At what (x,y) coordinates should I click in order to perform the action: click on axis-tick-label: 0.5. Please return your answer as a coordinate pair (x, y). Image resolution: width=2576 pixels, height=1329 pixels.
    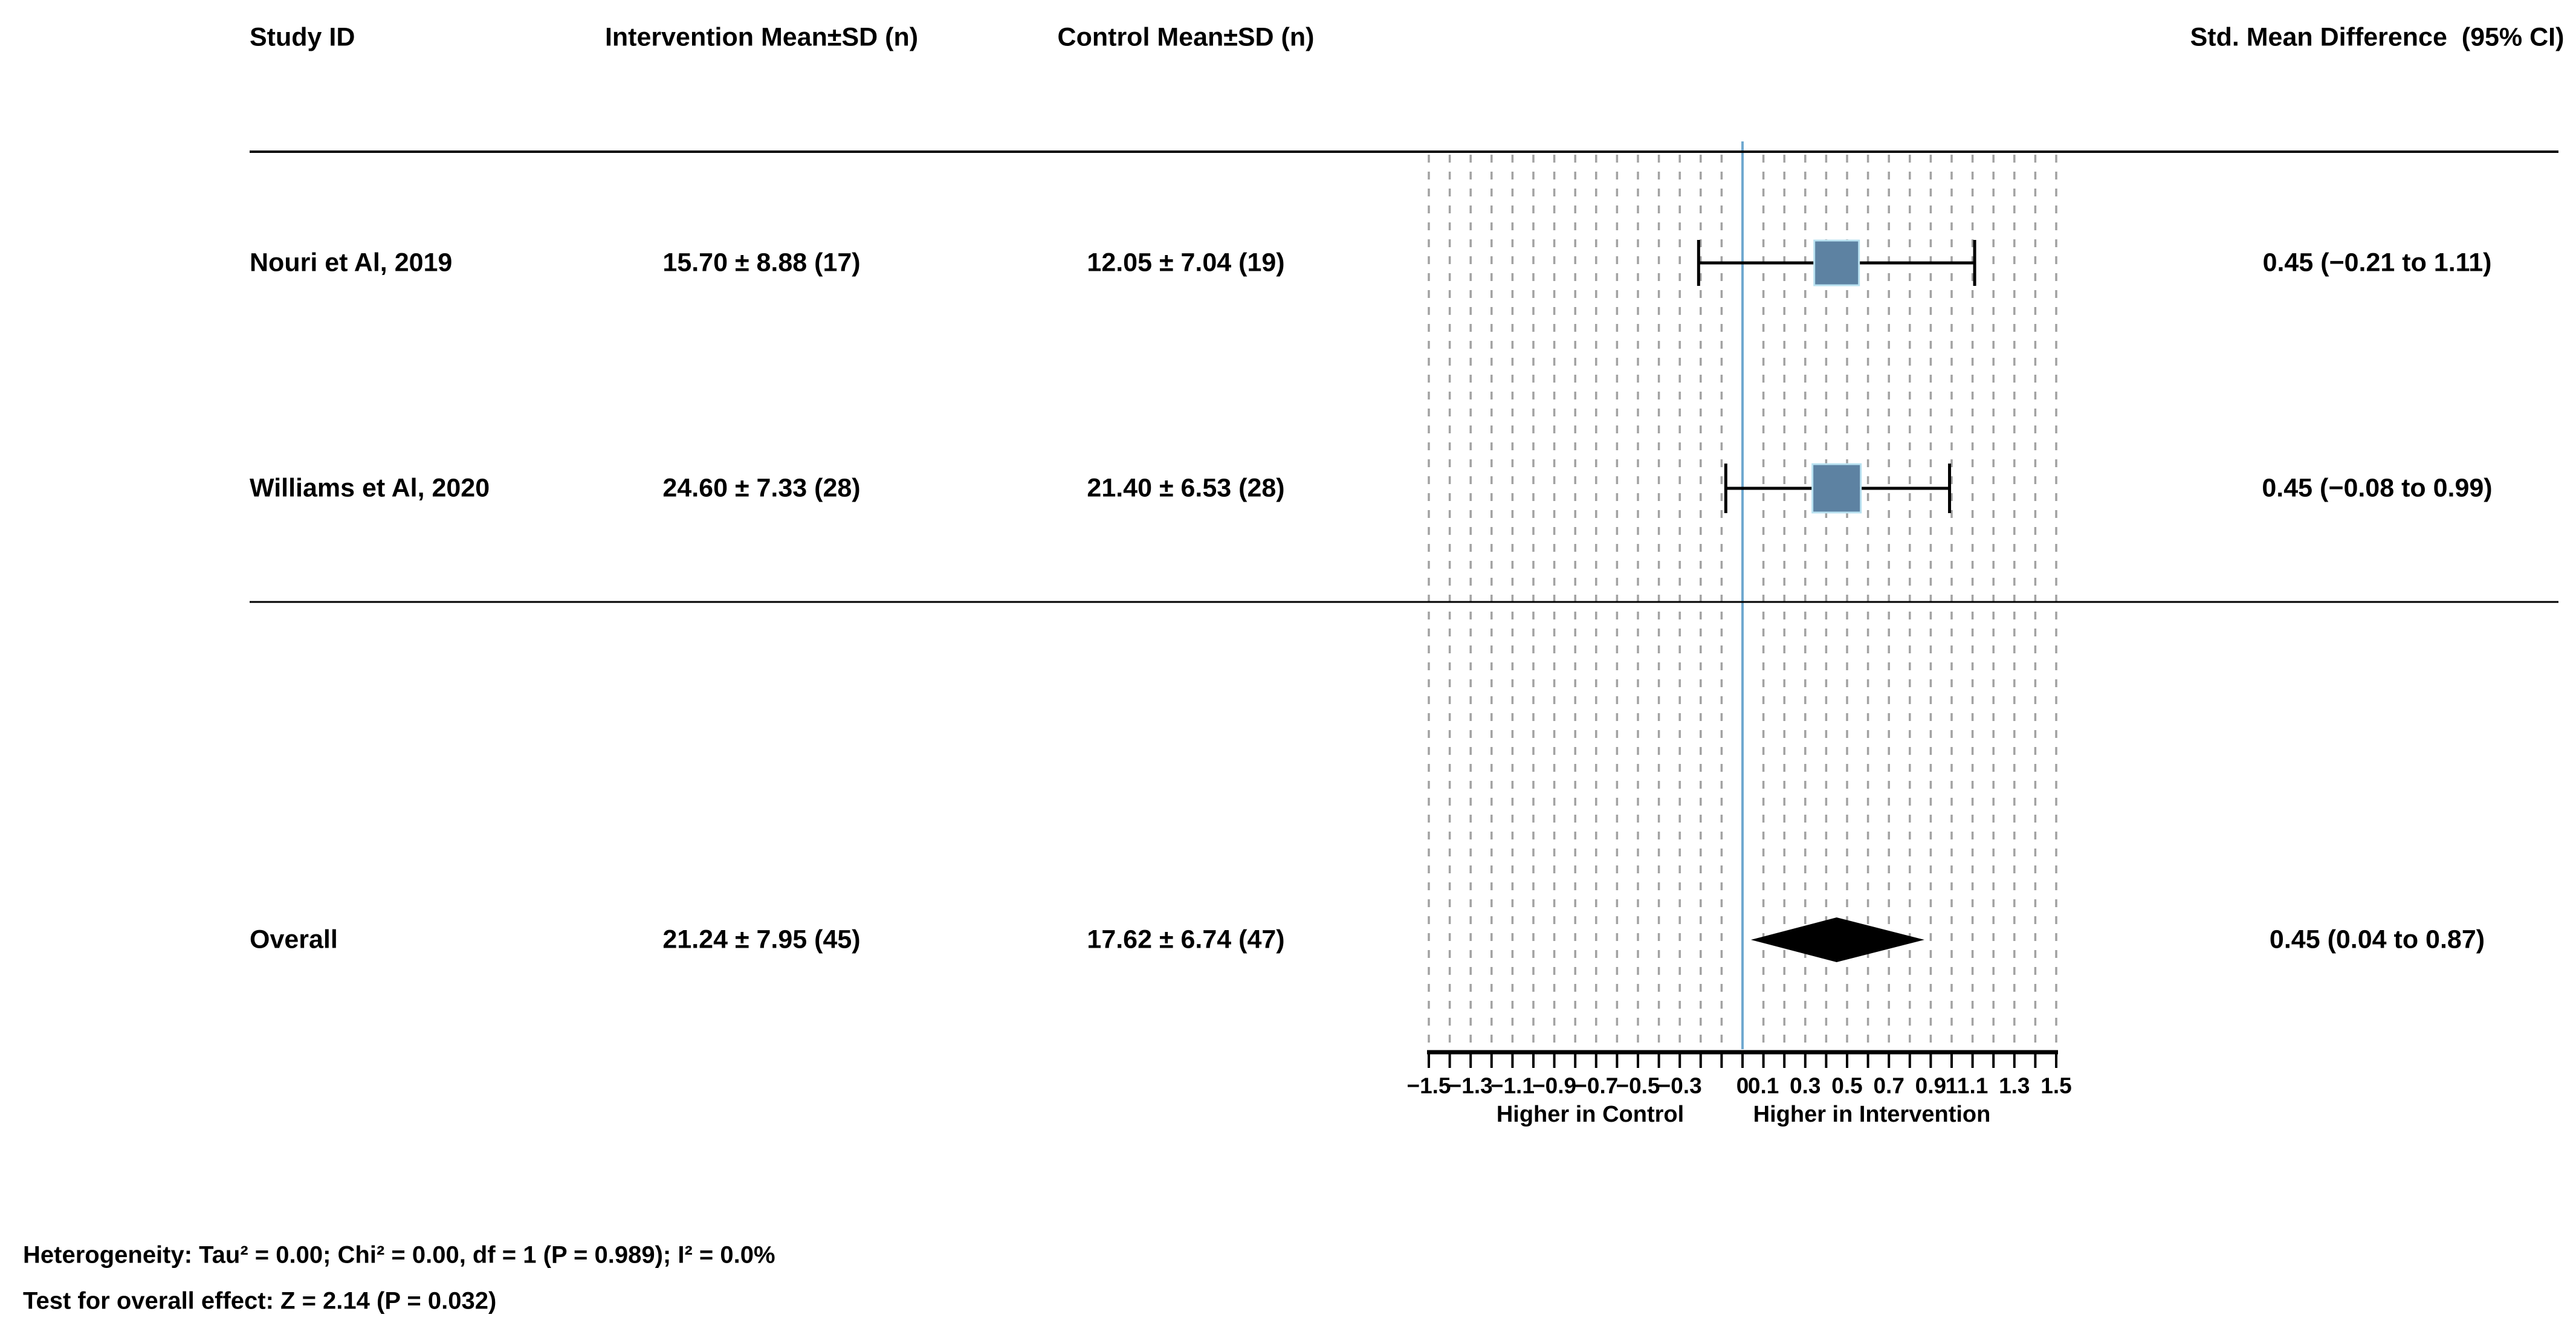
    Looking at the image, I should click on (1846, 1085).